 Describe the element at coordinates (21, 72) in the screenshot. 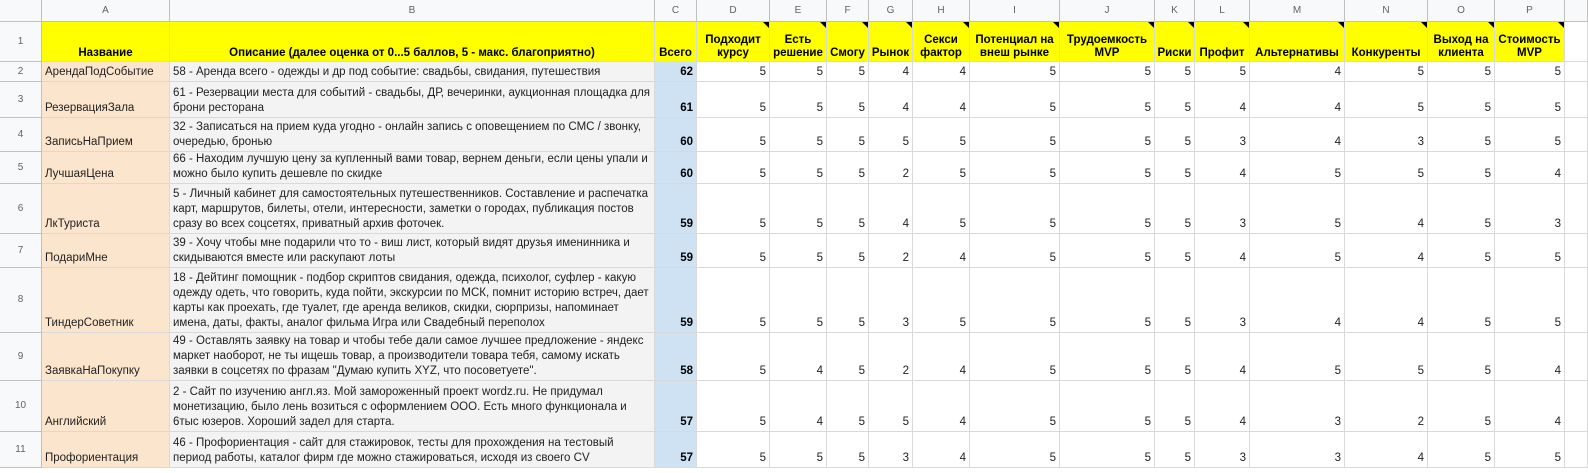

I see `row-number: 2` at that location.